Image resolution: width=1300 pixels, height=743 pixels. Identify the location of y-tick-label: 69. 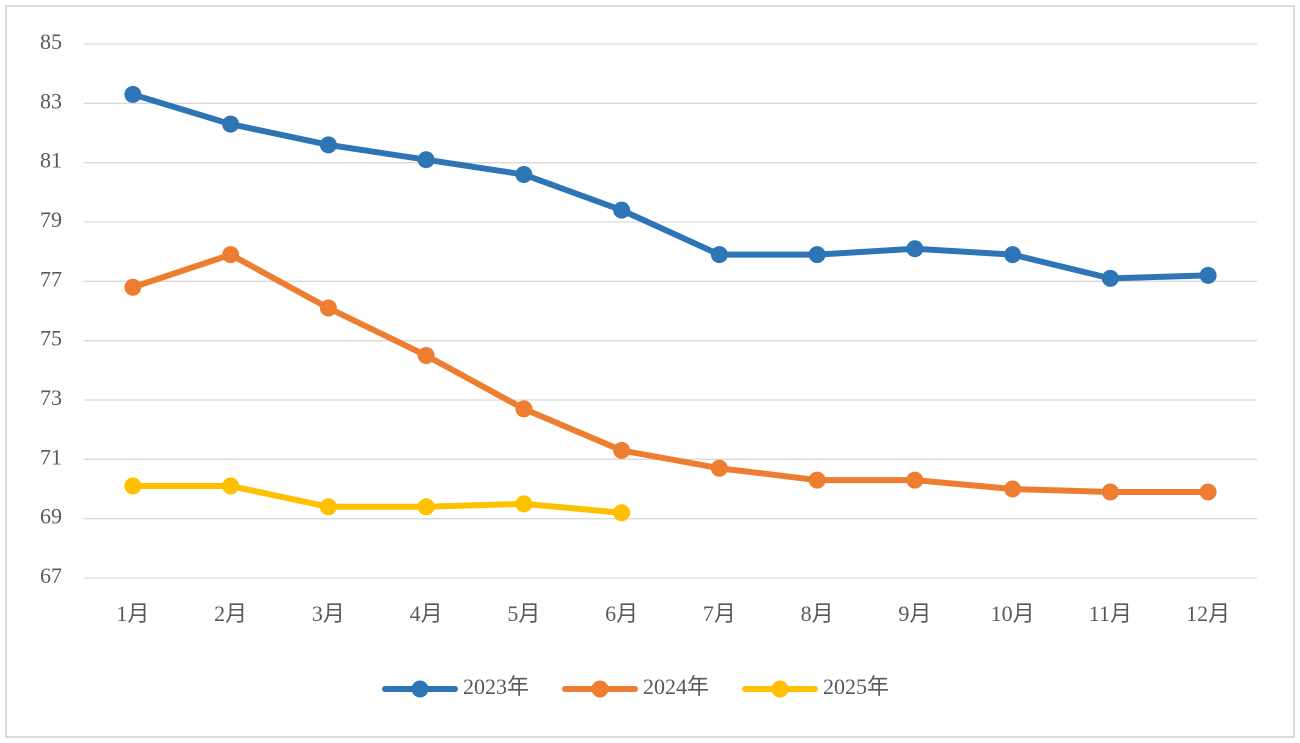
(51, 516).